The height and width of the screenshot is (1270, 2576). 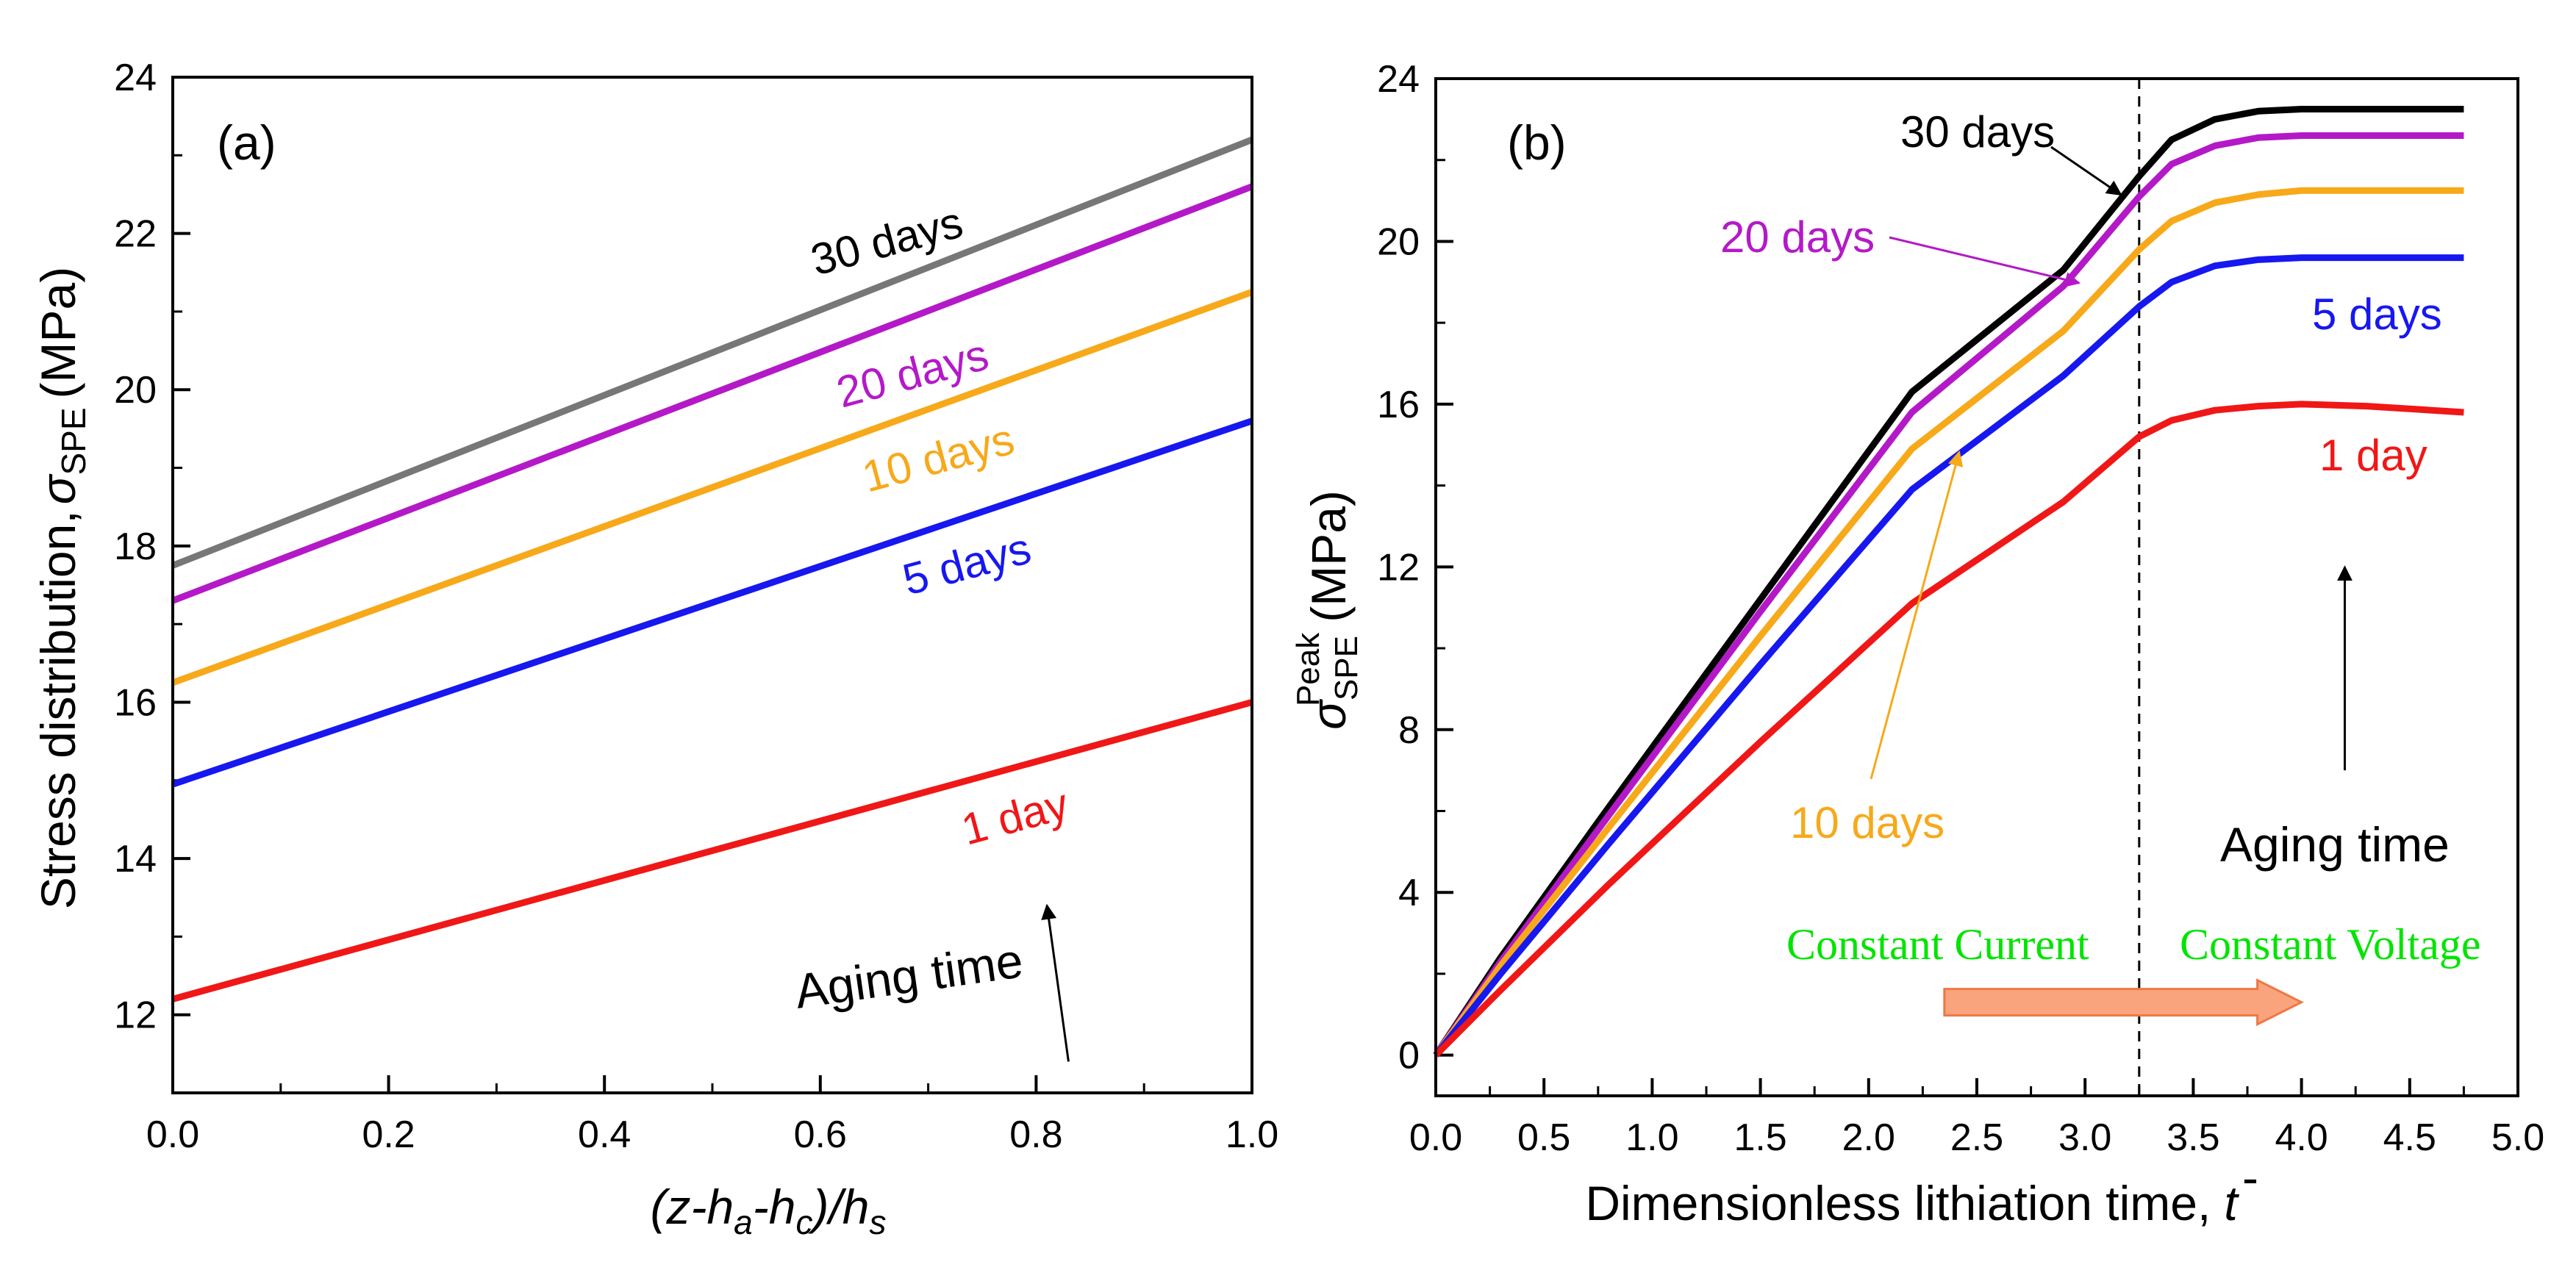 What do you see at coordinates (1917, 615) in the screenshot?
I see `panel-b-10-days-pointer` at bounding box center [1917, 615].